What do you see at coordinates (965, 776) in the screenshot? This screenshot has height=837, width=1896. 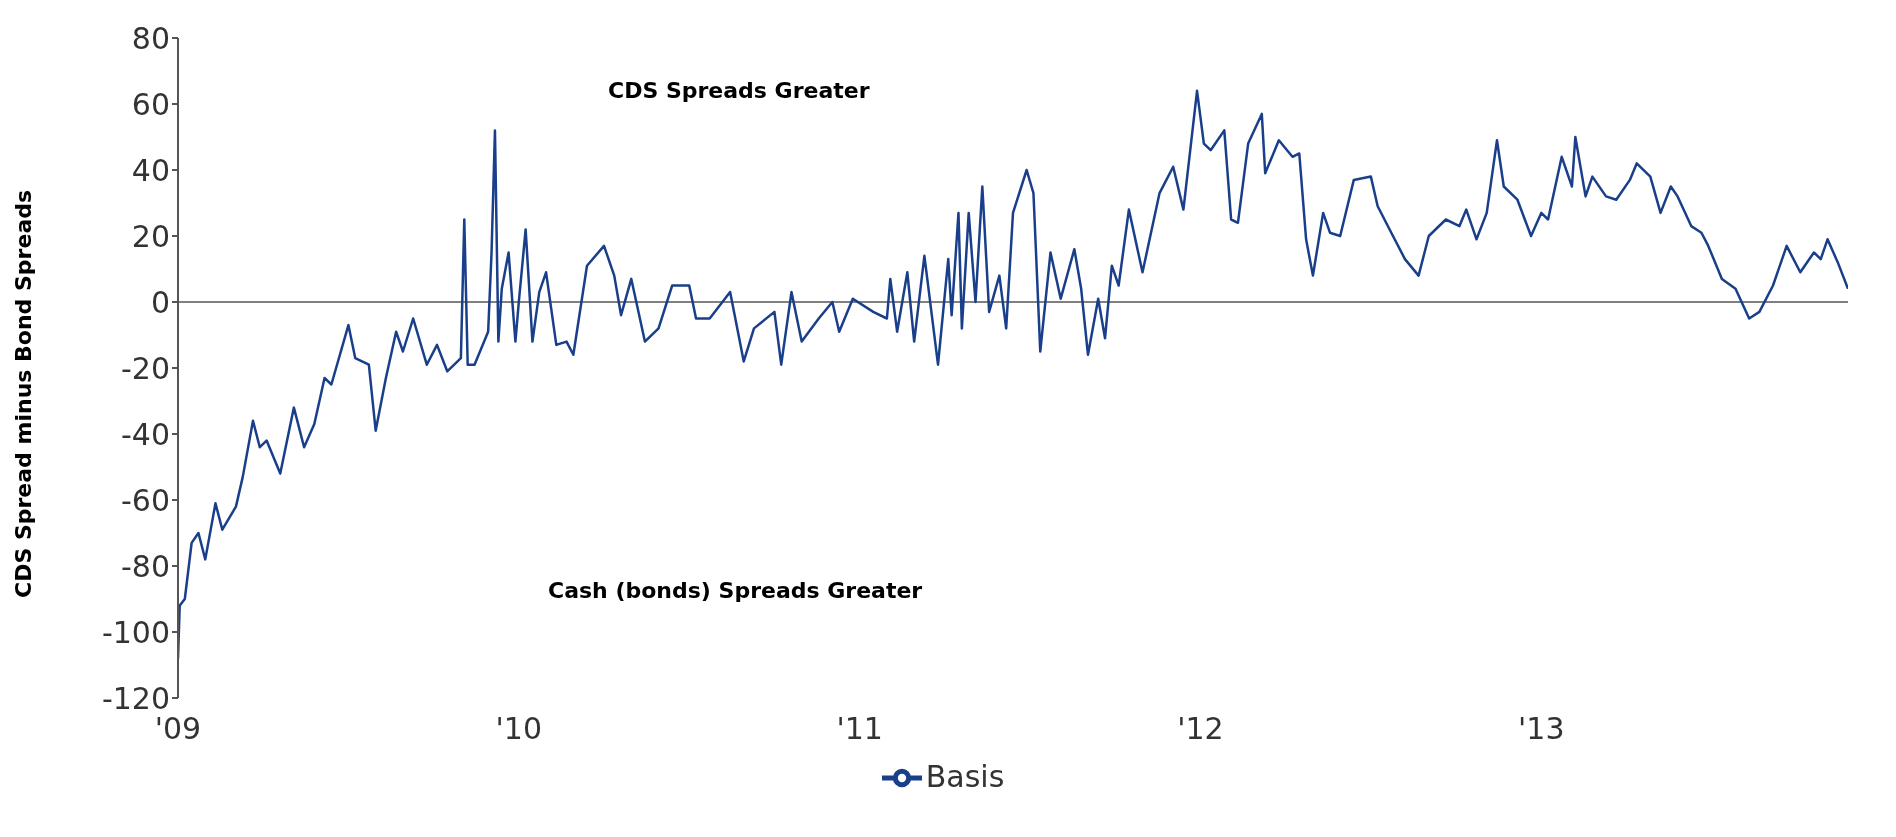 I see `legend-label: Basis` at bounding box center [965, 776].